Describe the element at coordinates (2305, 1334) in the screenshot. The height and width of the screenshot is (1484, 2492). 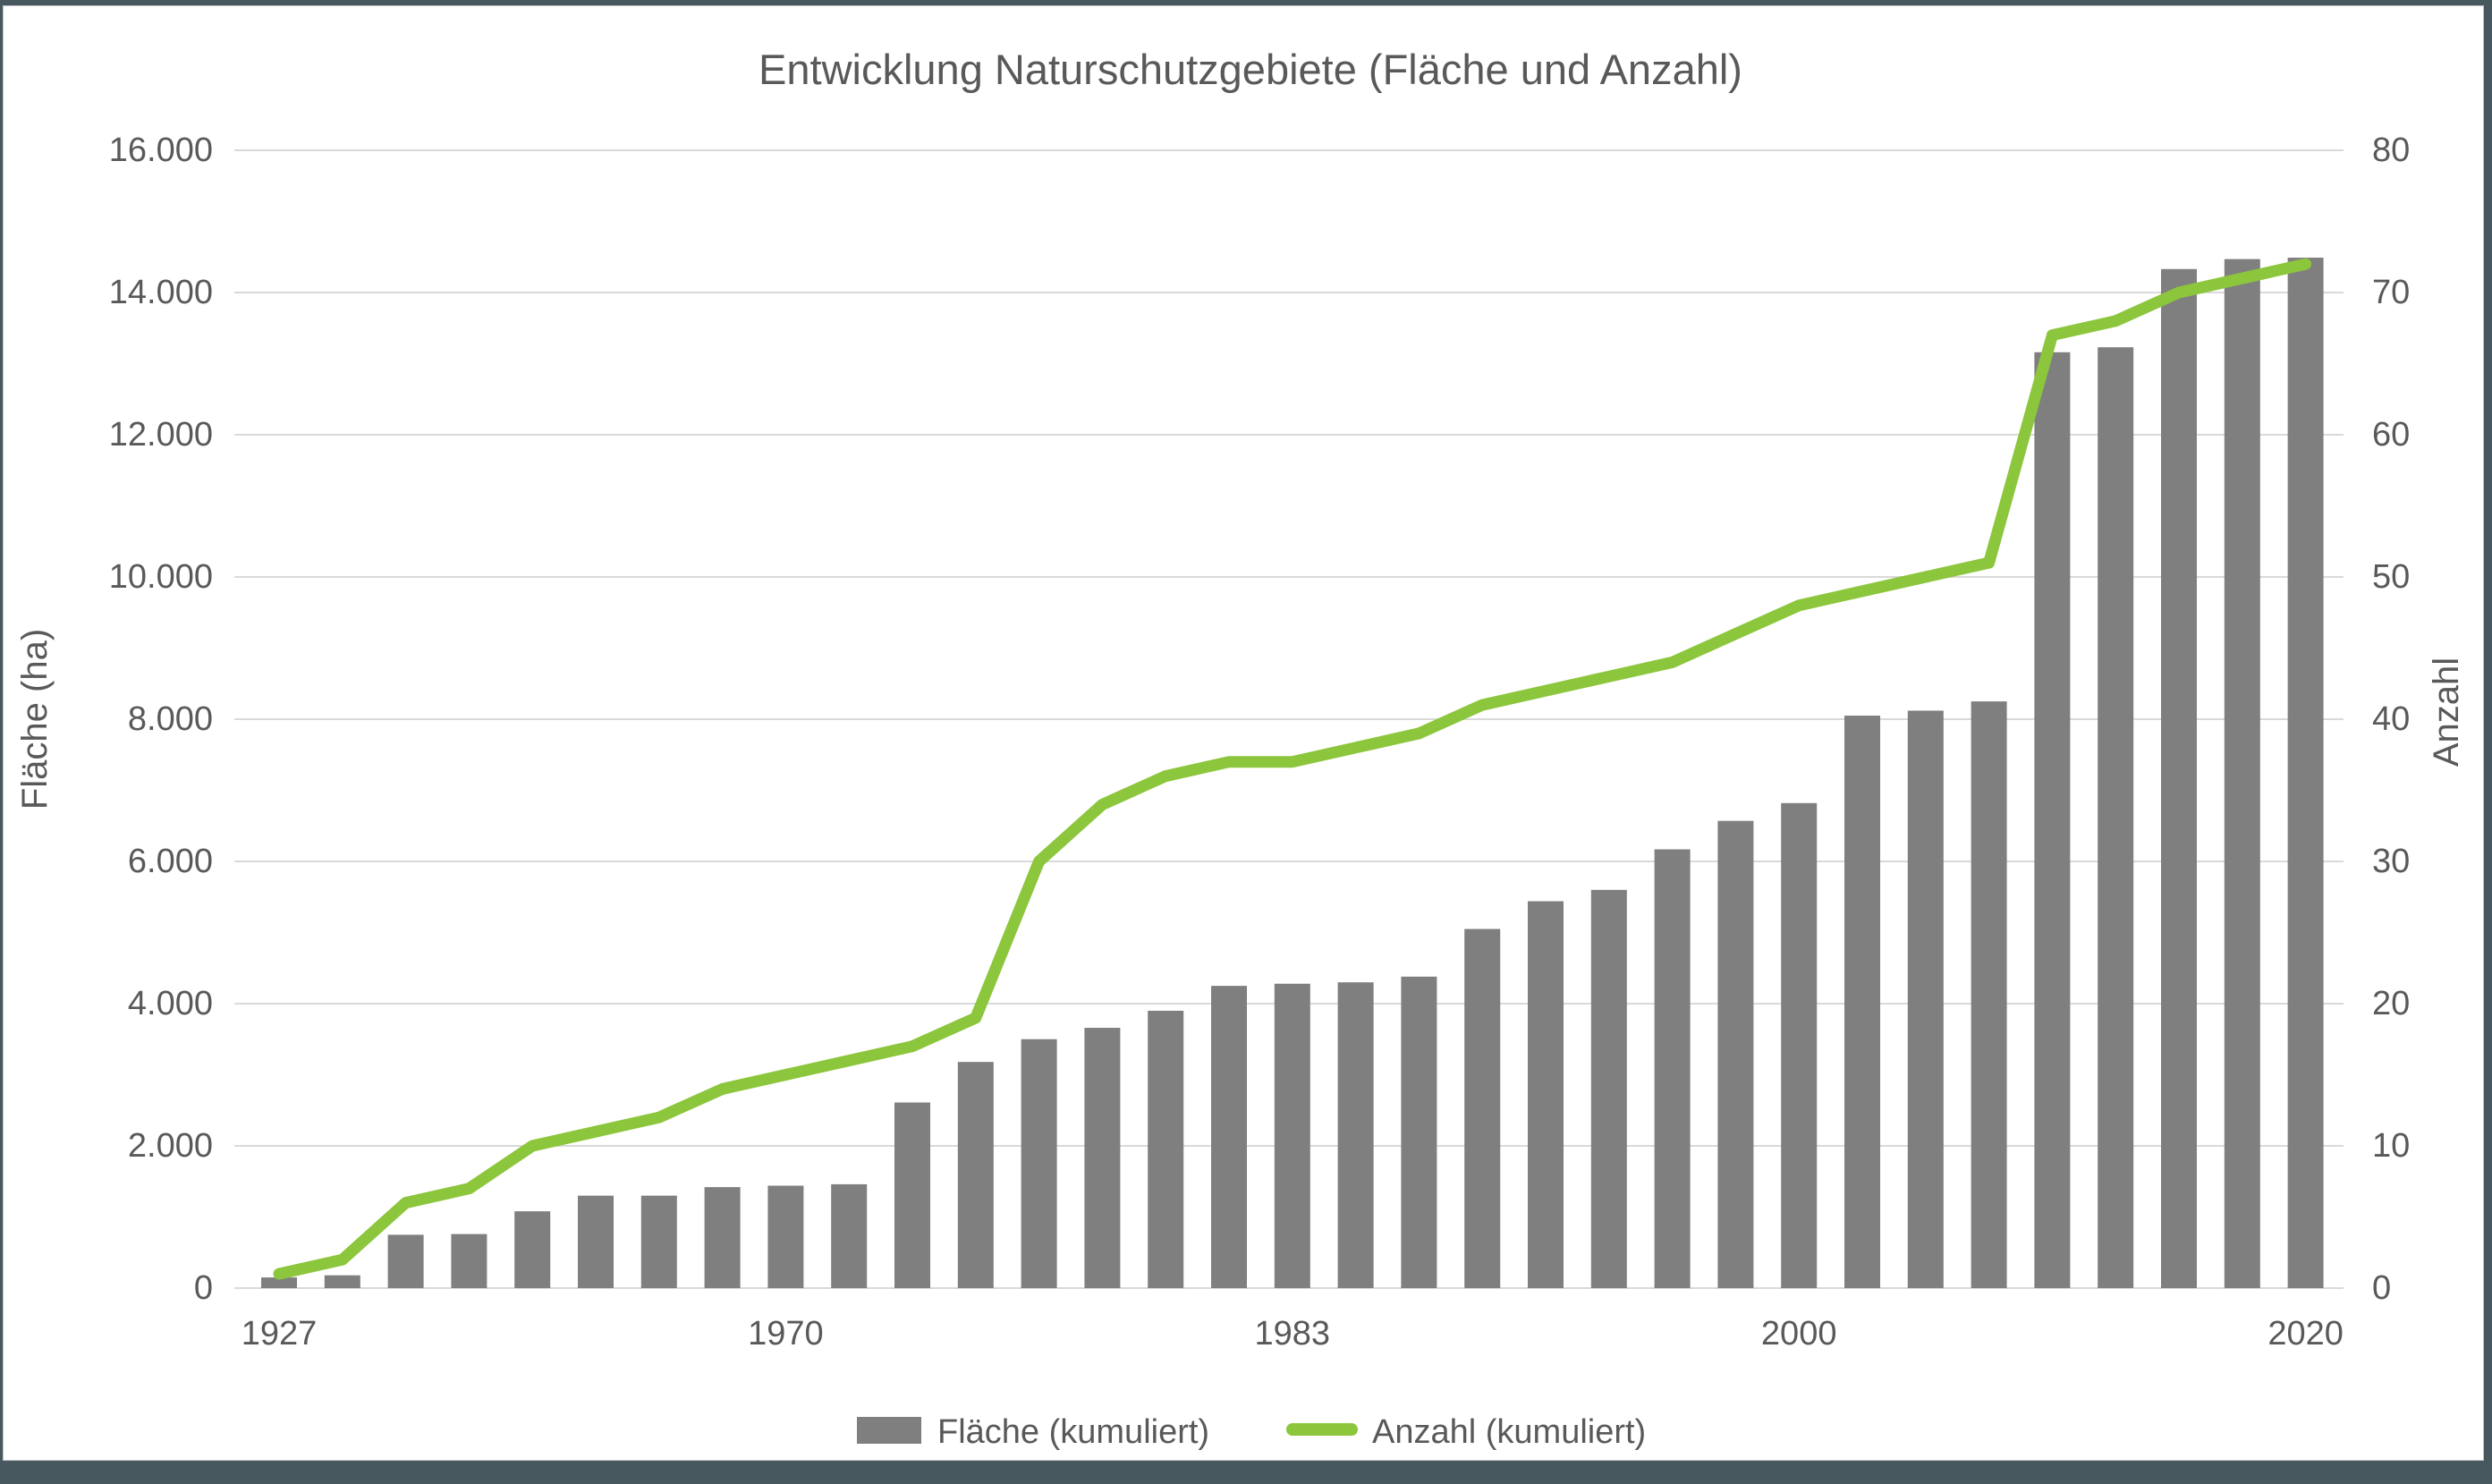
I see `x-axis-tick-label: 2020` at that location.